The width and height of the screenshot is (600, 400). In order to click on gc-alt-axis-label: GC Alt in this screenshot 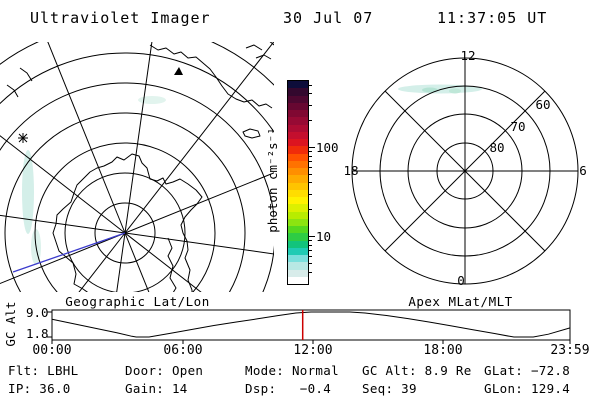, I will do `click(10, 324)`.